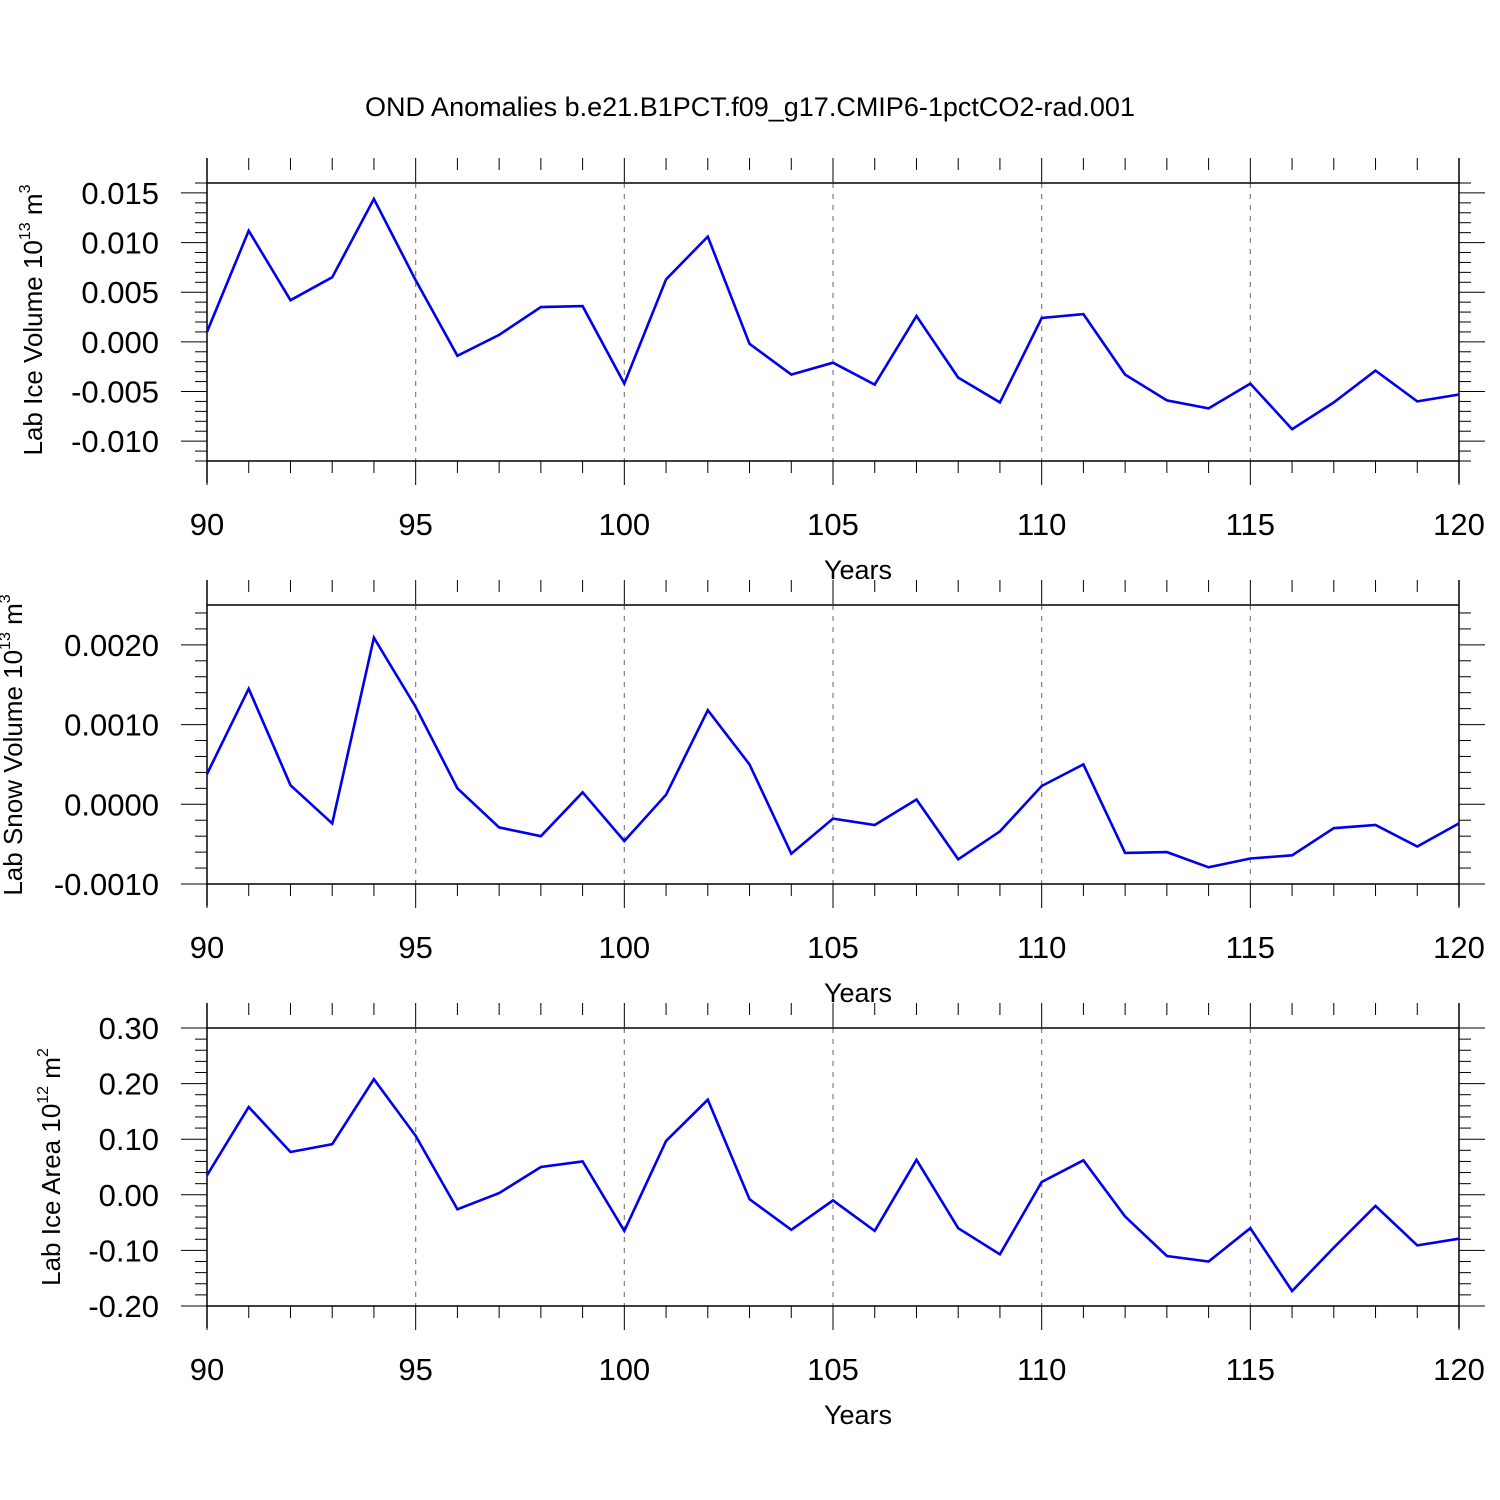 The height and width of the screenshot is (1500, 1500). I want to click on y-axis-label: Lab Ice Volume 1013 m3, so click(32, 319).